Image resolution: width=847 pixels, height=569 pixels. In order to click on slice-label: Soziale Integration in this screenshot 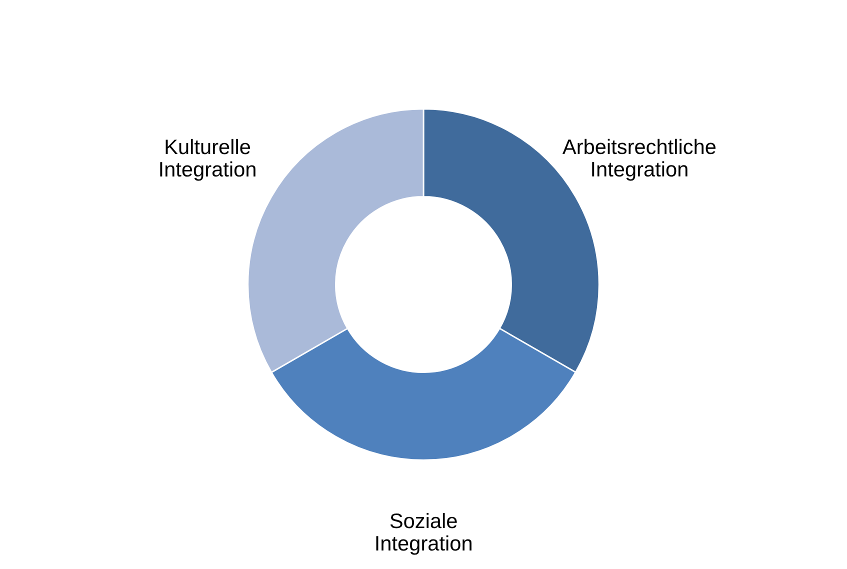, I will do `click(424, 533)`.